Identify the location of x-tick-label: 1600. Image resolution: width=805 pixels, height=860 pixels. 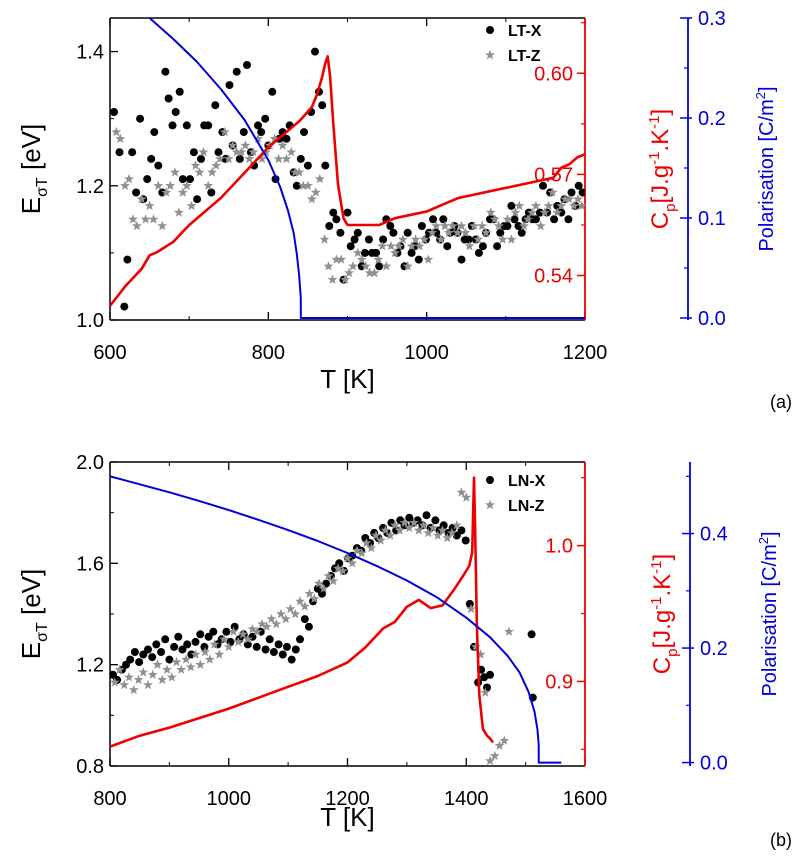
(585, 799).